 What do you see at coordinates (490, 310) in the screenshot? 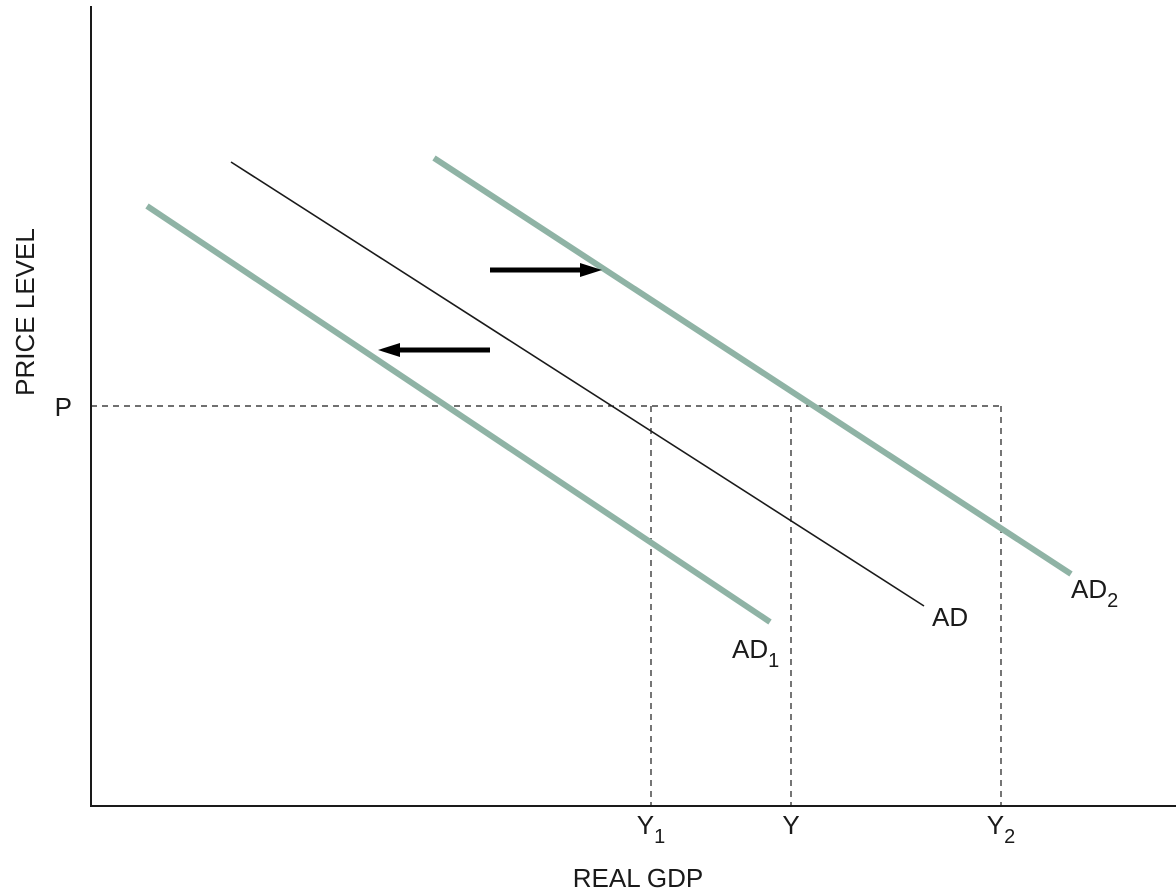
I see `shift-arrows` at bounding box center [490, 310].